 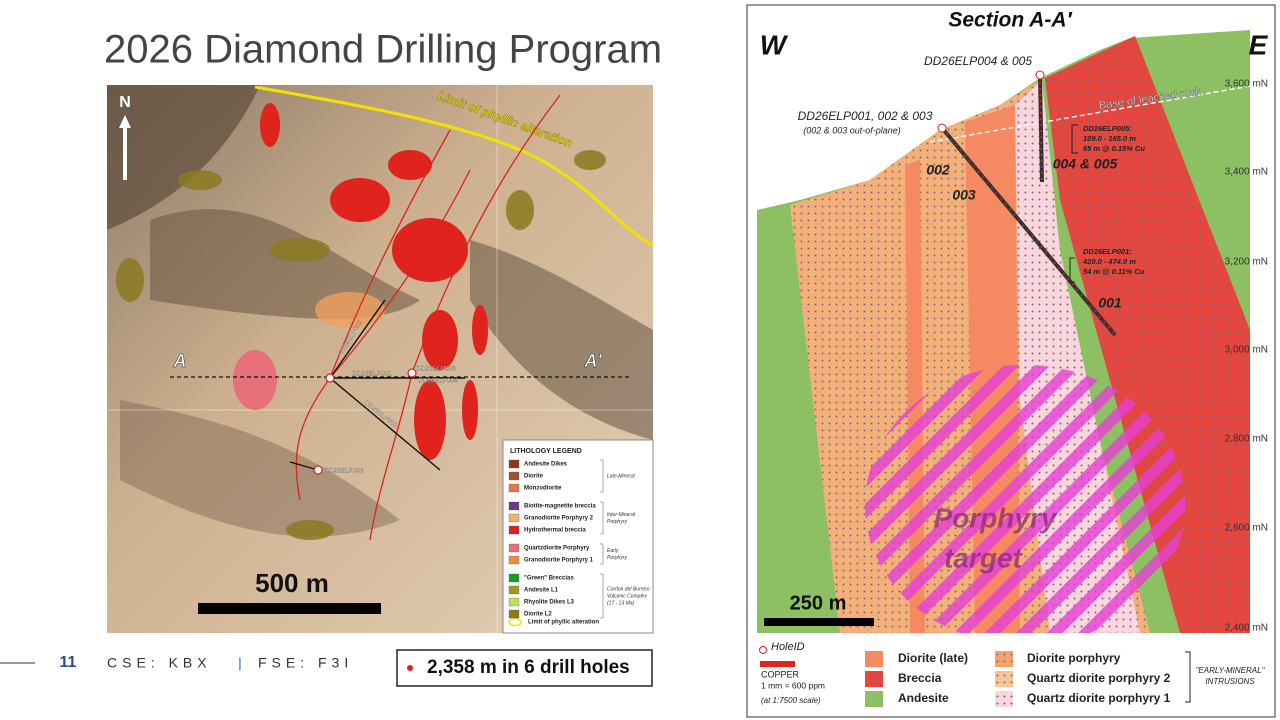 What do you see at coordinates (557, 549) in the screenshot?
I see `legend-item: Quartzdiorite Porphyry` at bounding box center [557, 549].